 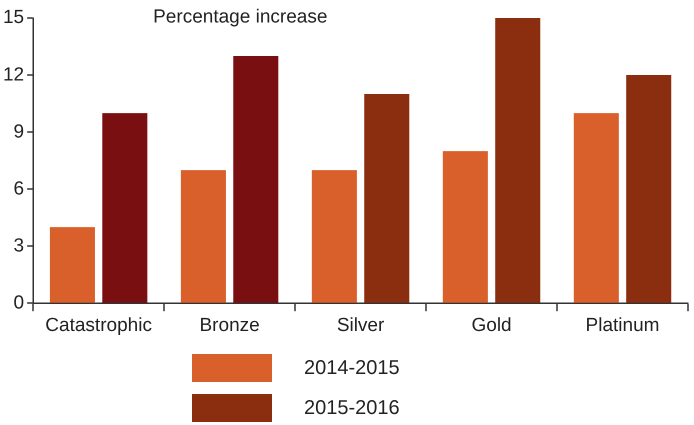 I want to click on y-tick-label: 9, so click(x=19, y=131).